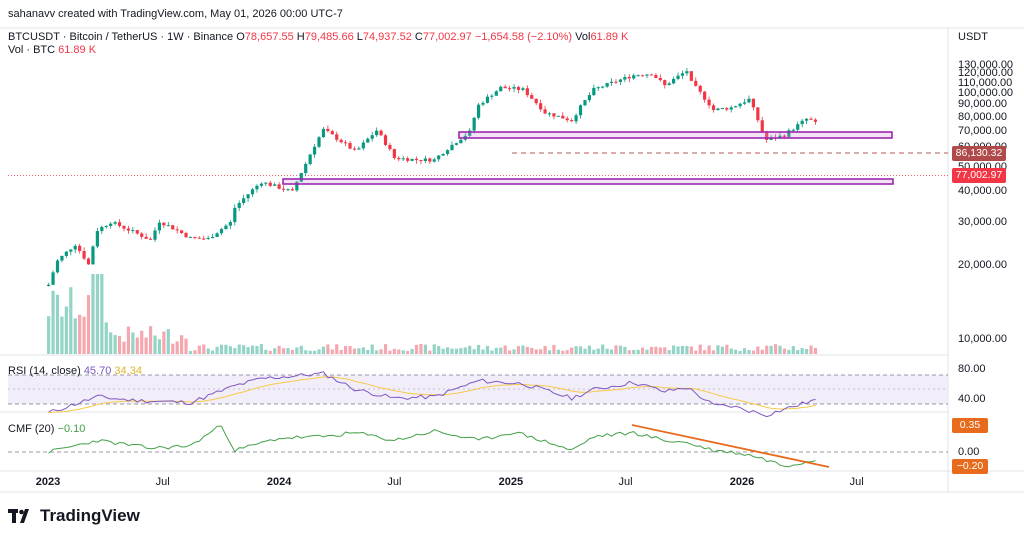 This screenshot has height=539, width=1024. I want to click on cmf-legend-value: −0.10, so click(71, 429).